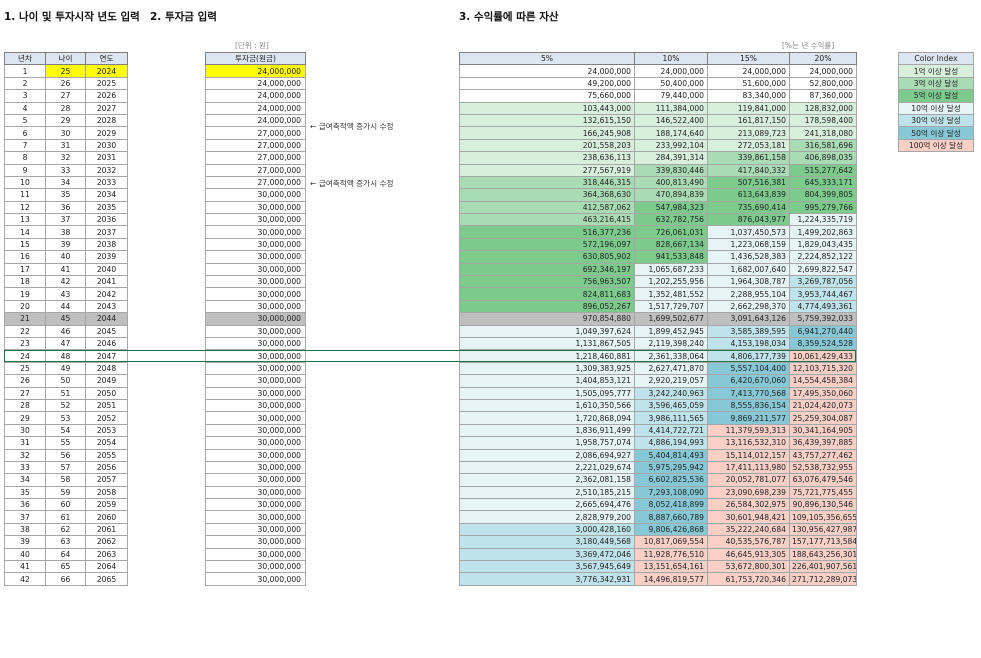 The width and height of the screenshot is (981, 658). What do you see at coordinates (65, 480) in the screenshot?
I see `age-cell: 58` at bounding box center [65, 480].